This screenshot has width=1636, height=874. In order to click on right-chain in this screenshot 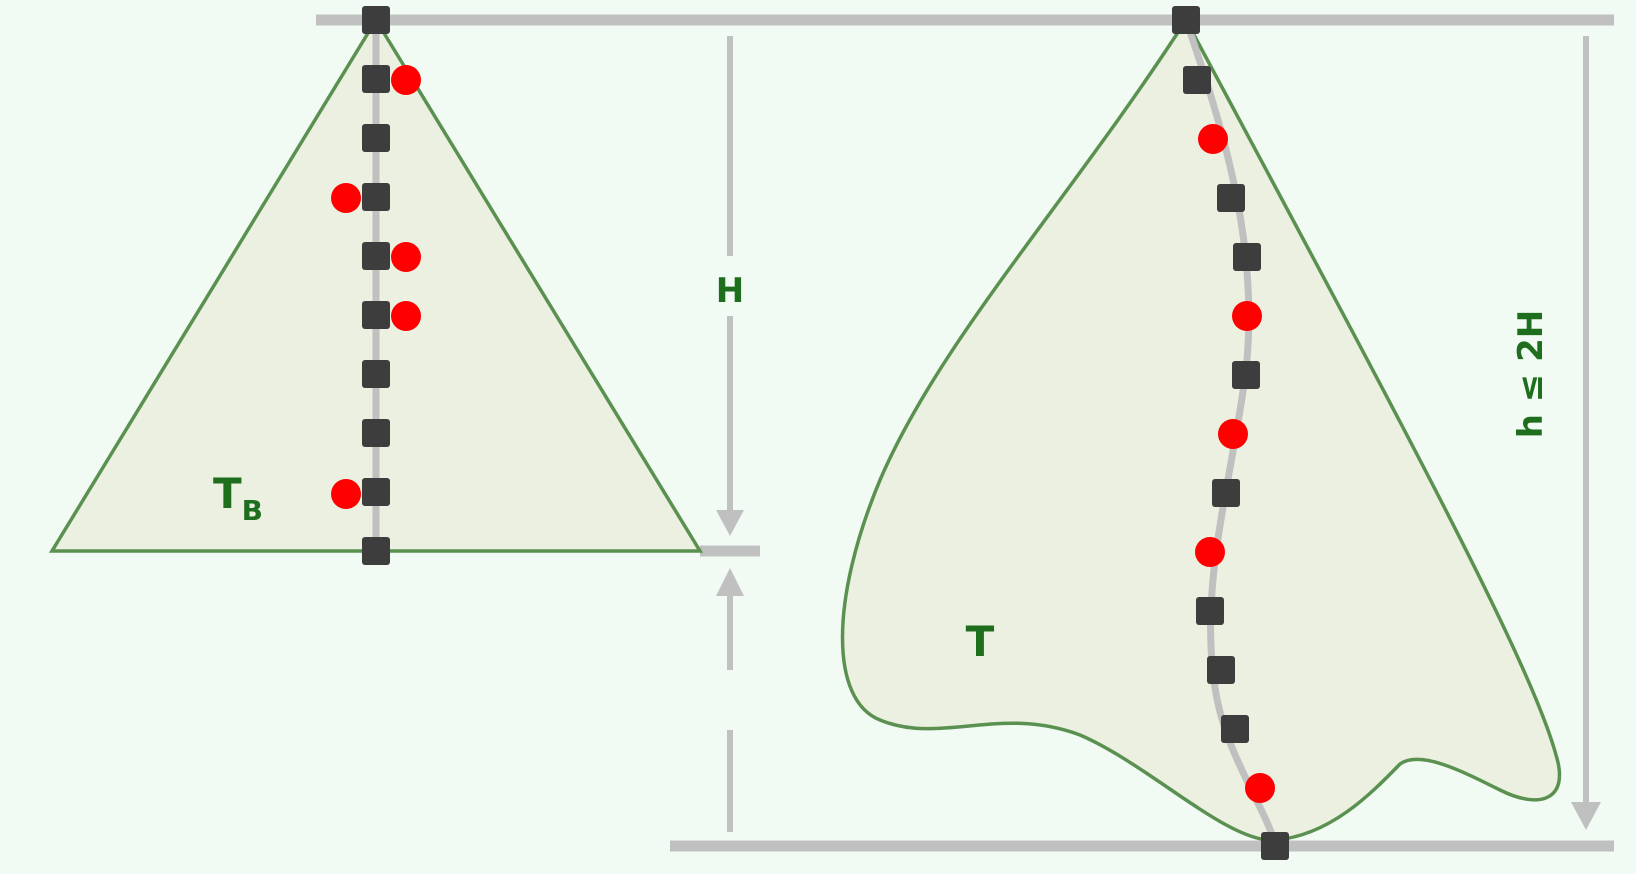, I will do `click(1230, 433)`.